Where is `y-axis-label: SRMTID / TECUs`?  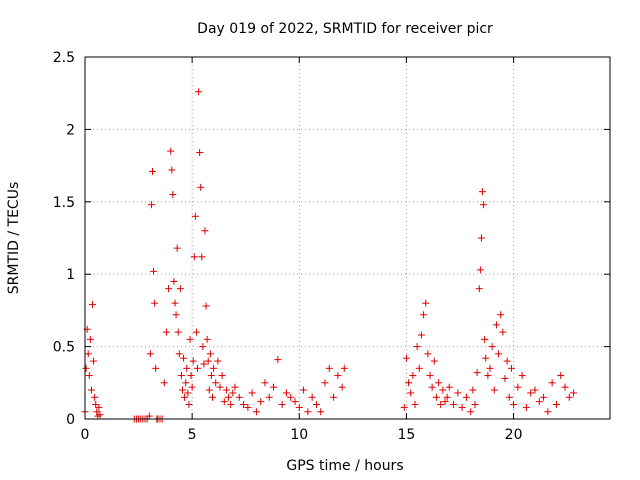
y-axis-label: SRMTID / TECUs is located at coordinates (14, 238).